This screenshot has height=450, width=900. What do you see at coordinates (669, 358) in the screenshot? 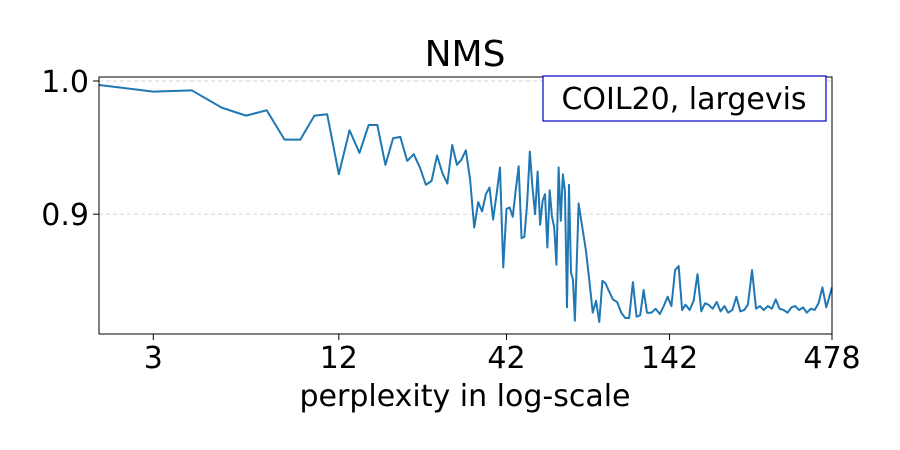
I see `x-tick-label: 142` at bounding box center [669, 358].